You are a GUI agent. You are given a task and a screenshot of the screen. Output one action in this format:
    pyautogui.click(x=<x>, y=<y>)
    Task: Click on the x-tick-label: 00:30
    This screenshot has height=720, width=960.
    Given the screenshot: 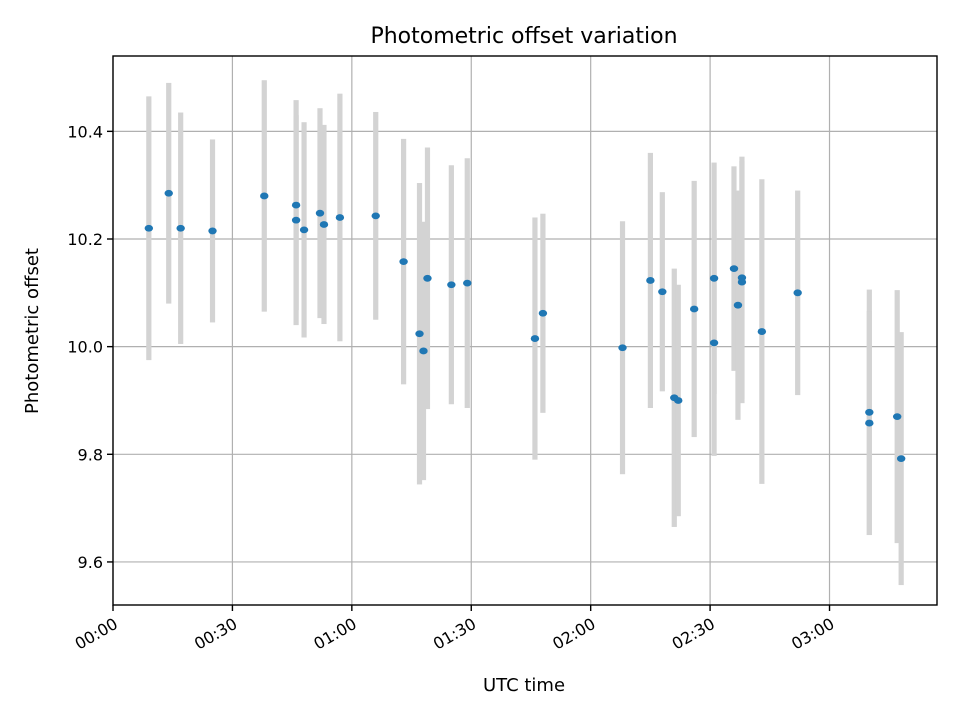 What is the action you would take?
    pyautogui.click(x=215, y=634)
    